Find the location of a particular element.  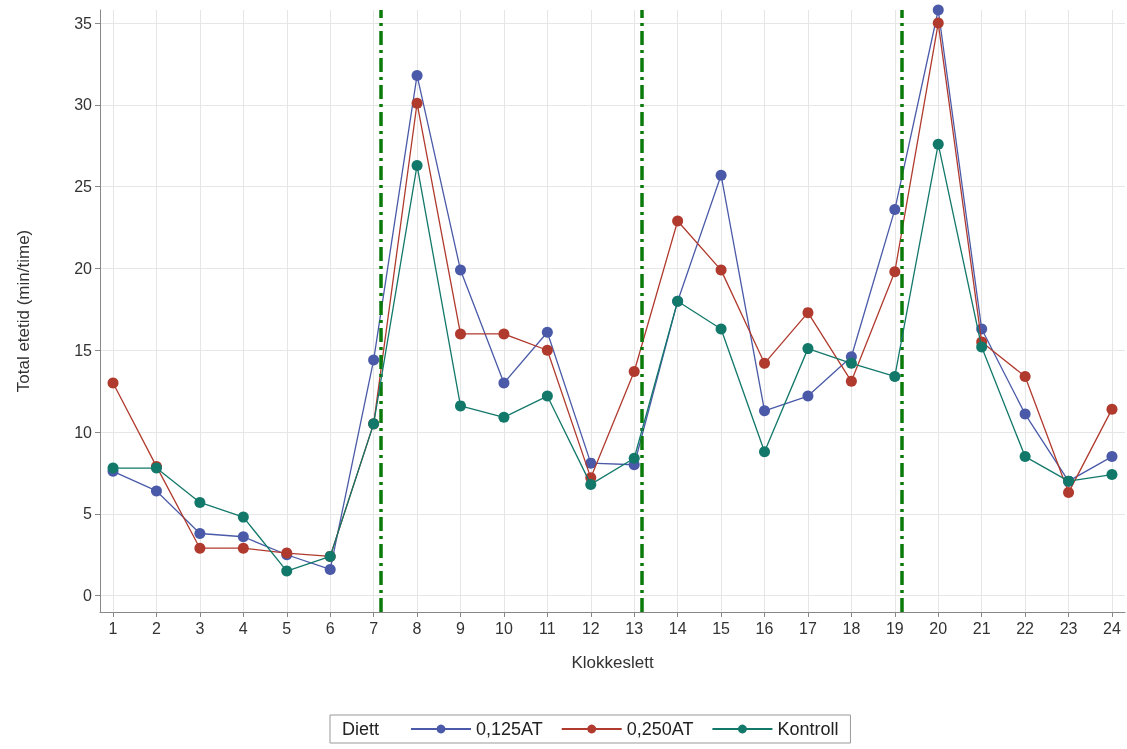

y-tick-label: 25 is located at coordinates (83, 187).